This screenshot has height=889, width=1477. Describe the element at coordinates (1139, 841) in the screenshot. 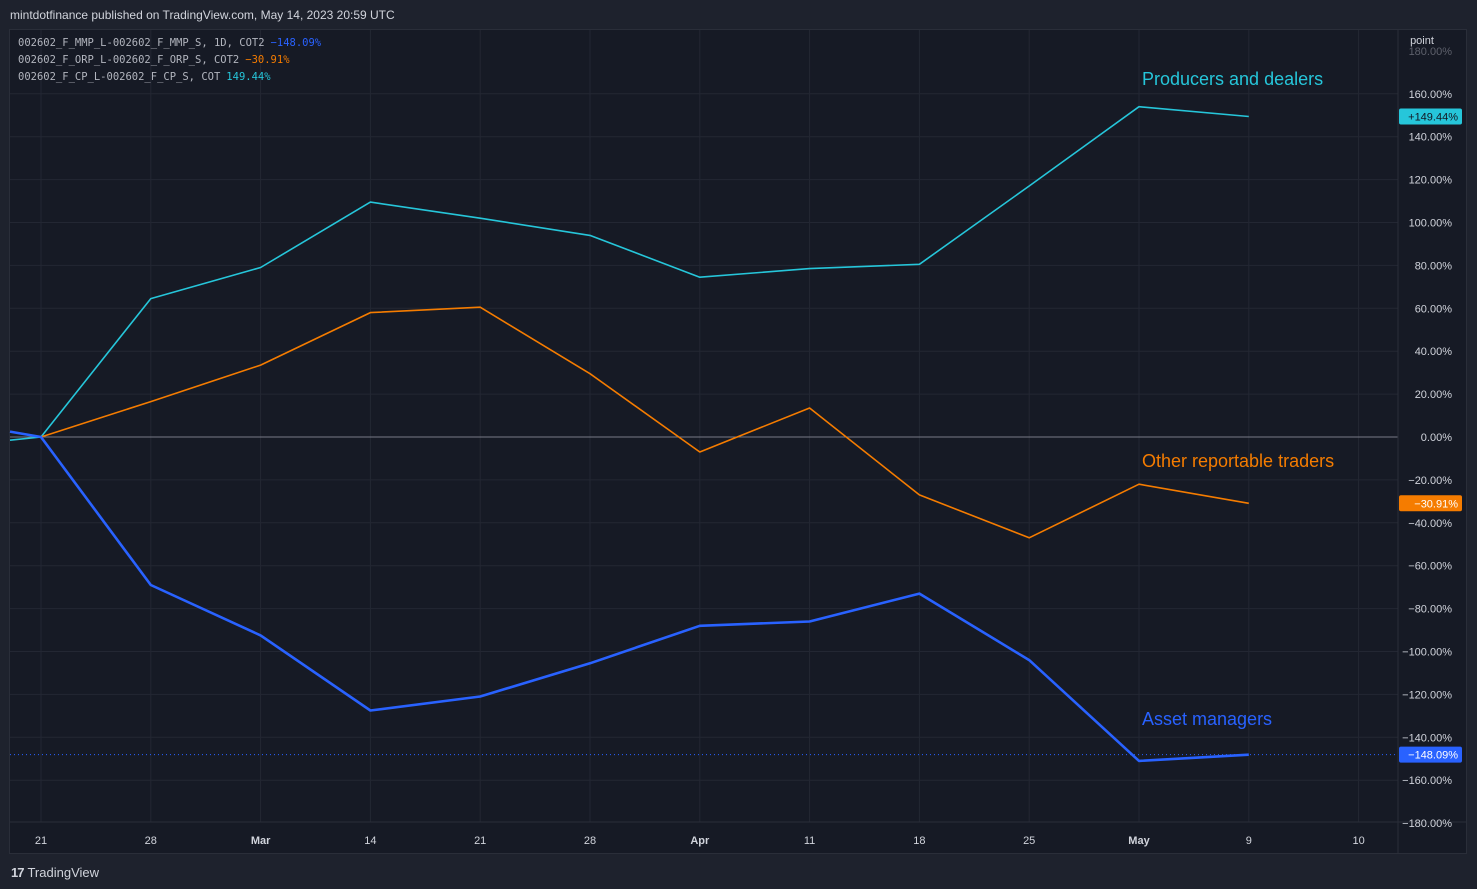

I see `x-tick-label: May` at that location.